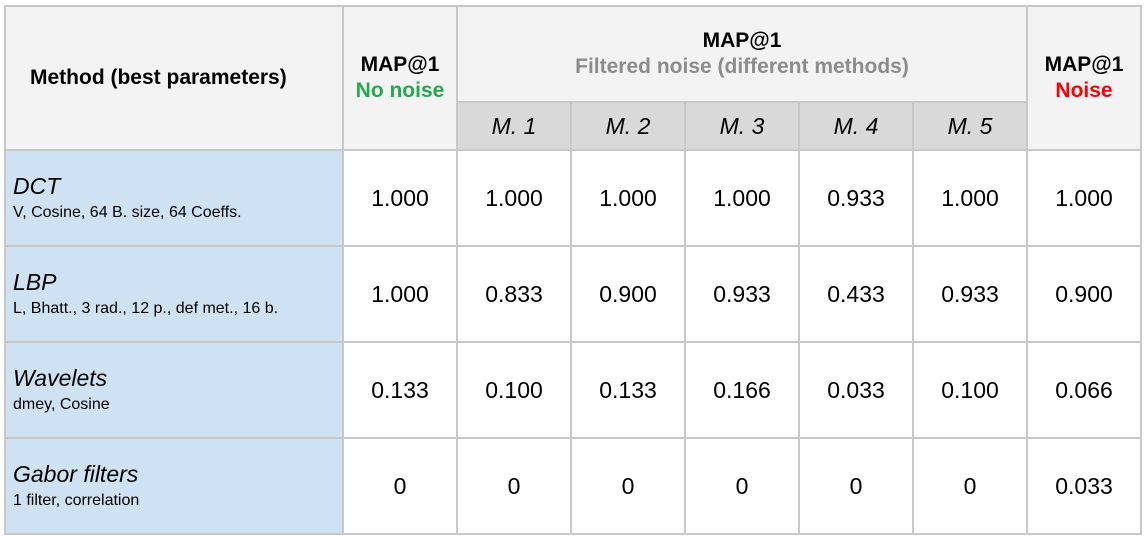 The image size is (1144, 537). Describe the element at coordinates (174, 390) in the screenshot. I see `row-label: Wavelets dmey, Cosine` at that location.